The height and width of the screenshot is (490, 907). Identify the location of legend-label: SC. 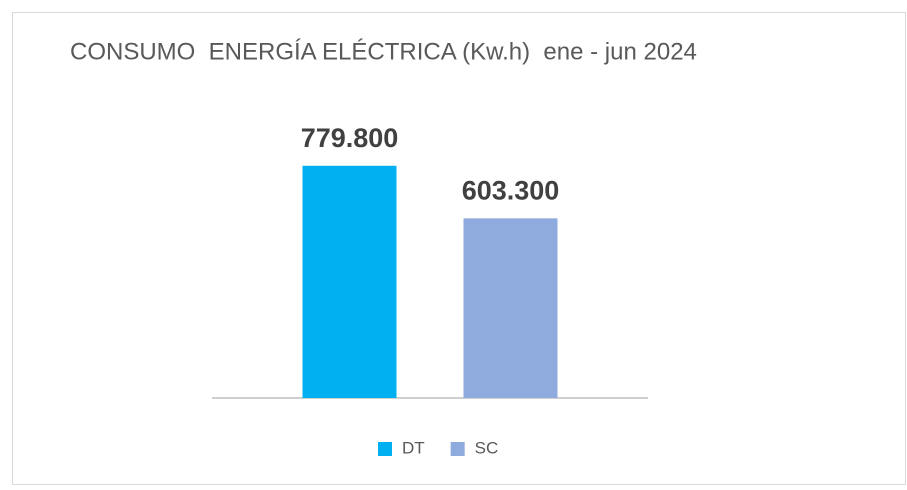
(487, 447).